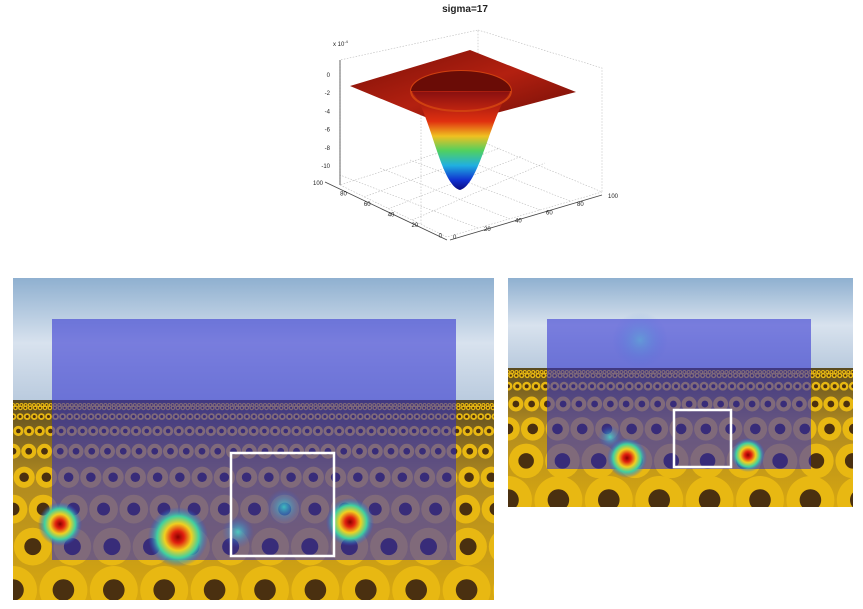 This screenshot has width=863, height=609. Describe the element at coordinates (461, 141) in the screenshot. I see `surface-well` at that location.